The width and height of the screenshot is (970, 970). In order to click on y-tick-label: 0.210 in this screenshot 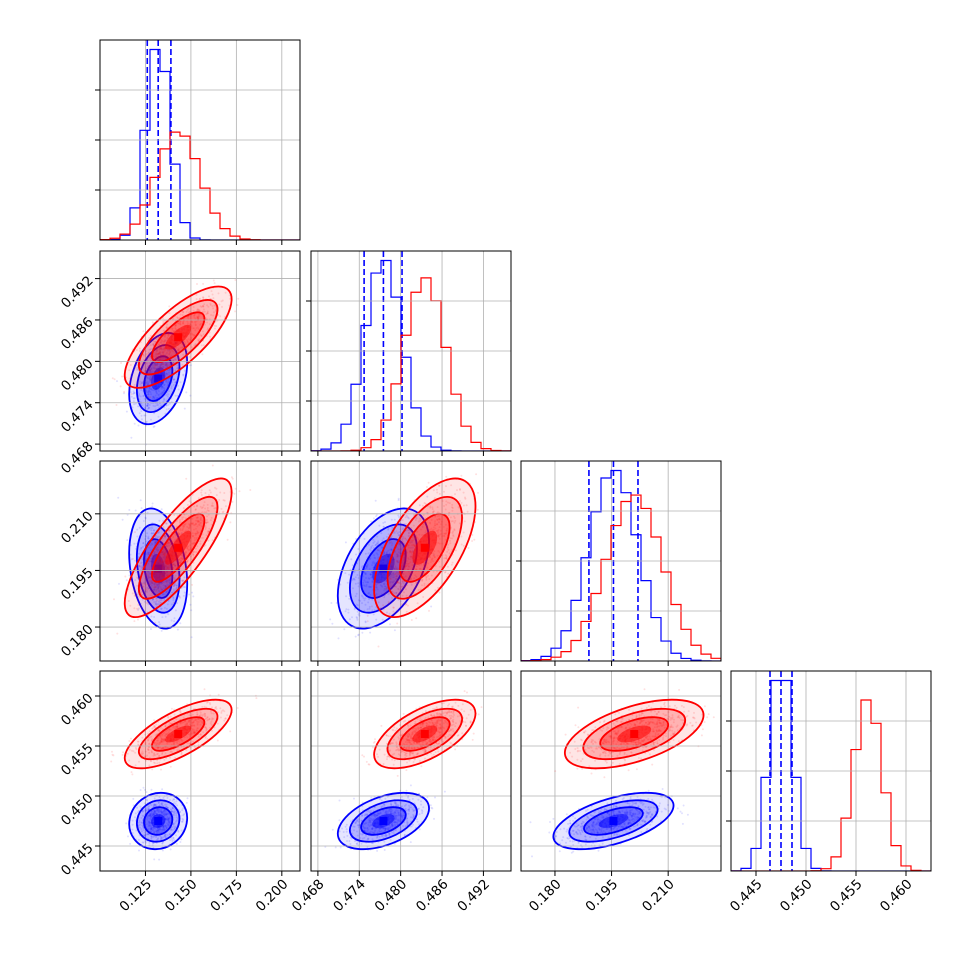, I will do `click(77, 527)`.